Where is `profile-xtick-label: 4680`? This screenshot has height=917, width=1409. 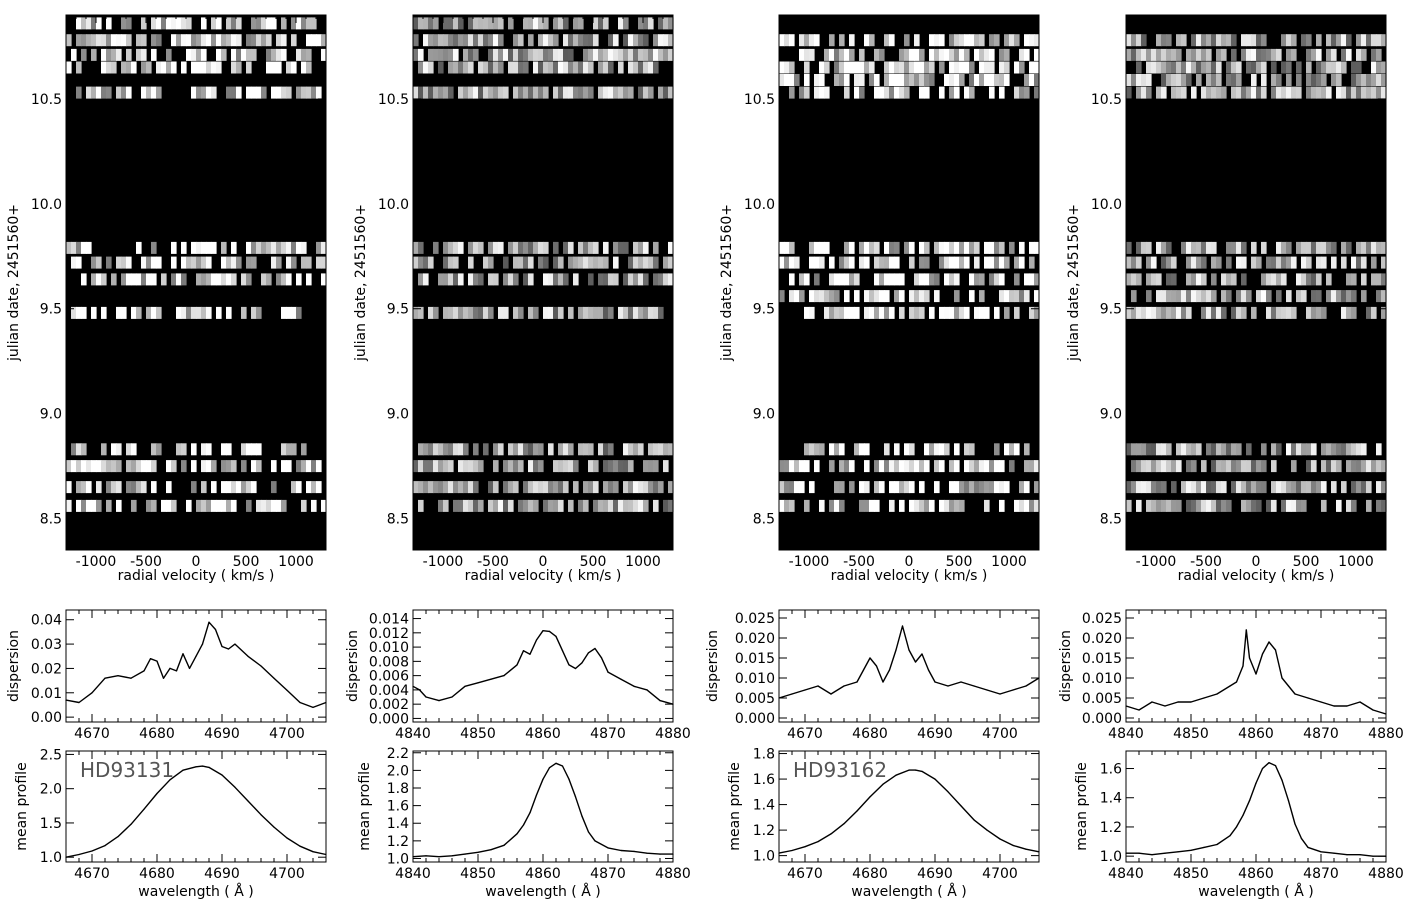
profile-xtick-label: 4680 is located at coordinates (157, 874).